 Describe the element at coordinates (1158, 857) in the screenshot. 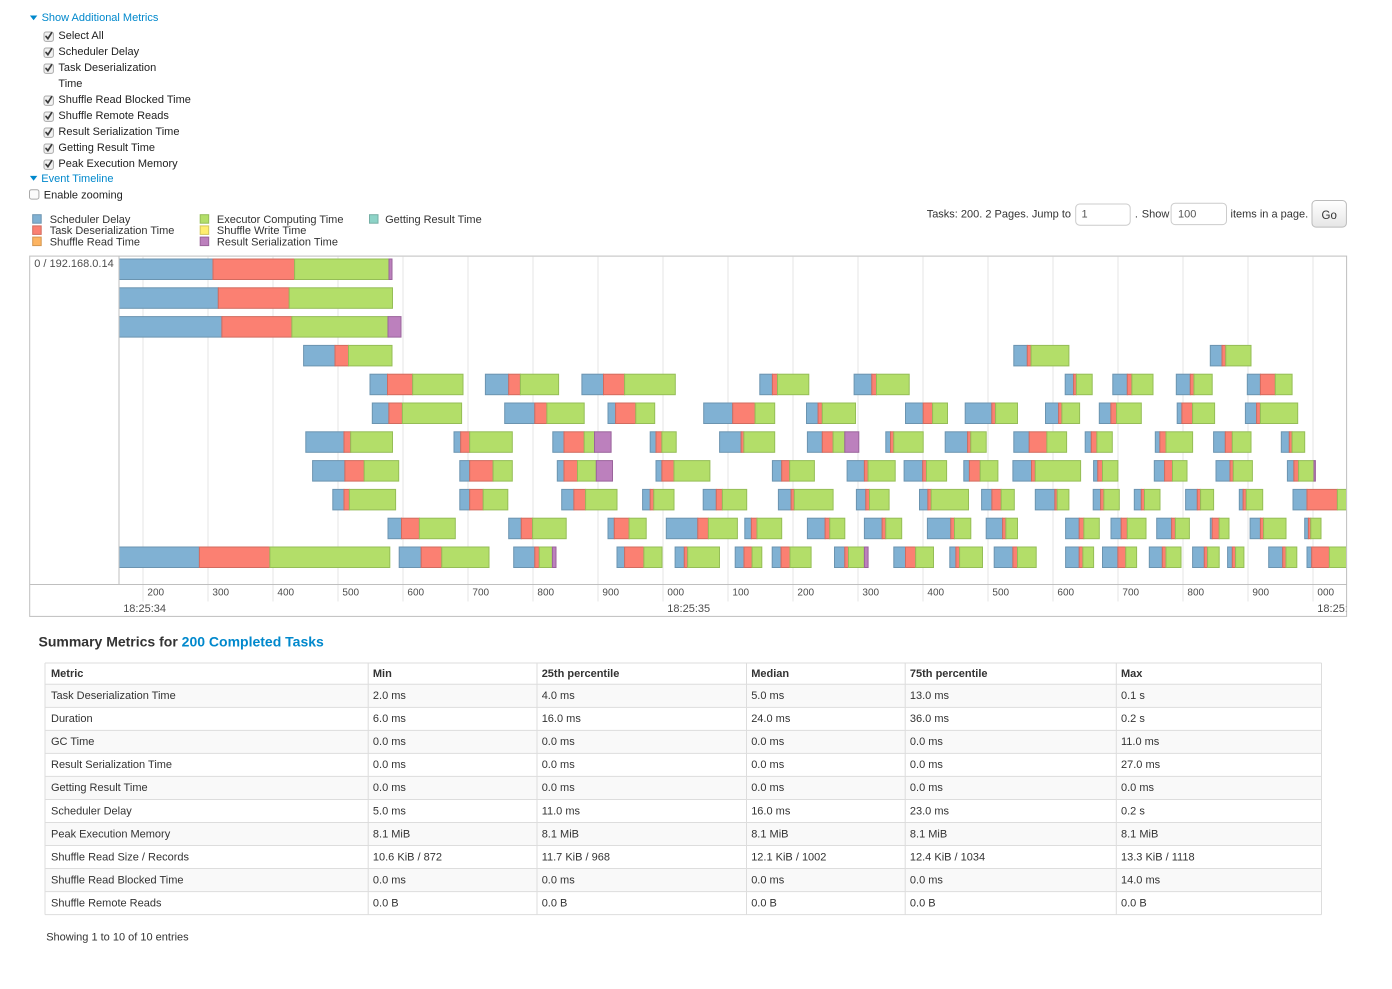

I see `svg-text: 13.3 KiB / 1118` at that location.